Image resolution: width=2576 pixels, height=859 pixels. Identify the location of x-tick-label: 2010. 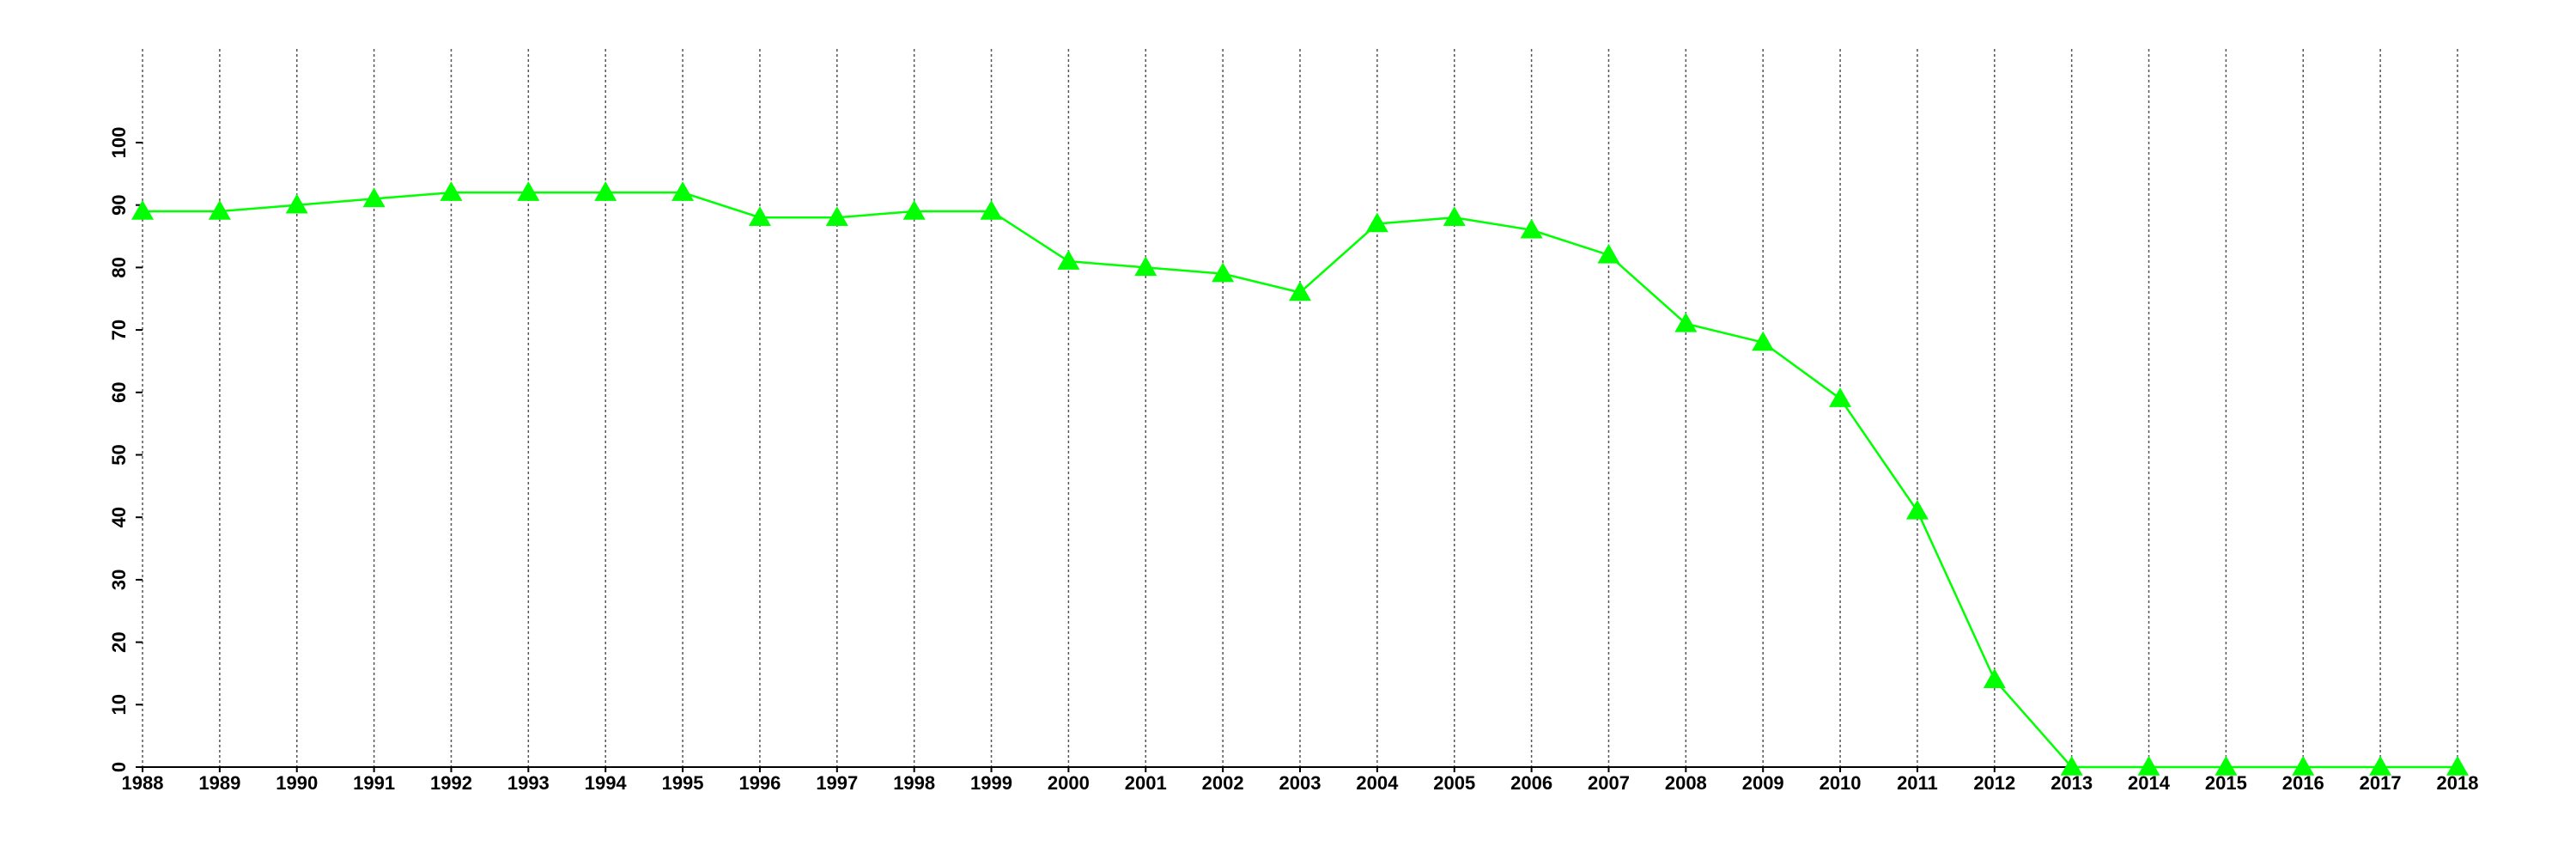
(1841, 783).